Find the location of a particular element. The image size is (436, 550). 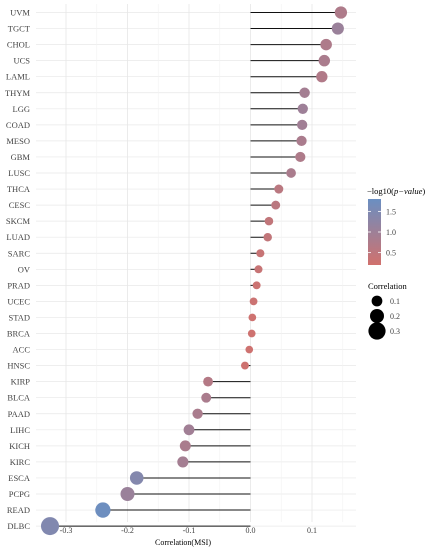

category-label-paad: PAAD is located at coordinates (19, 414).